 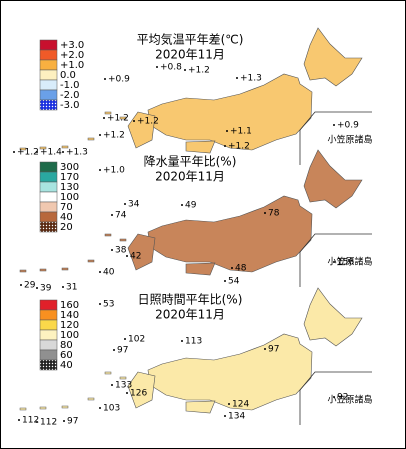 What do you see at coordinates (68, 75) in the screenshot?
I see `legend-label: 0.0` at bounding box center [68, 75].